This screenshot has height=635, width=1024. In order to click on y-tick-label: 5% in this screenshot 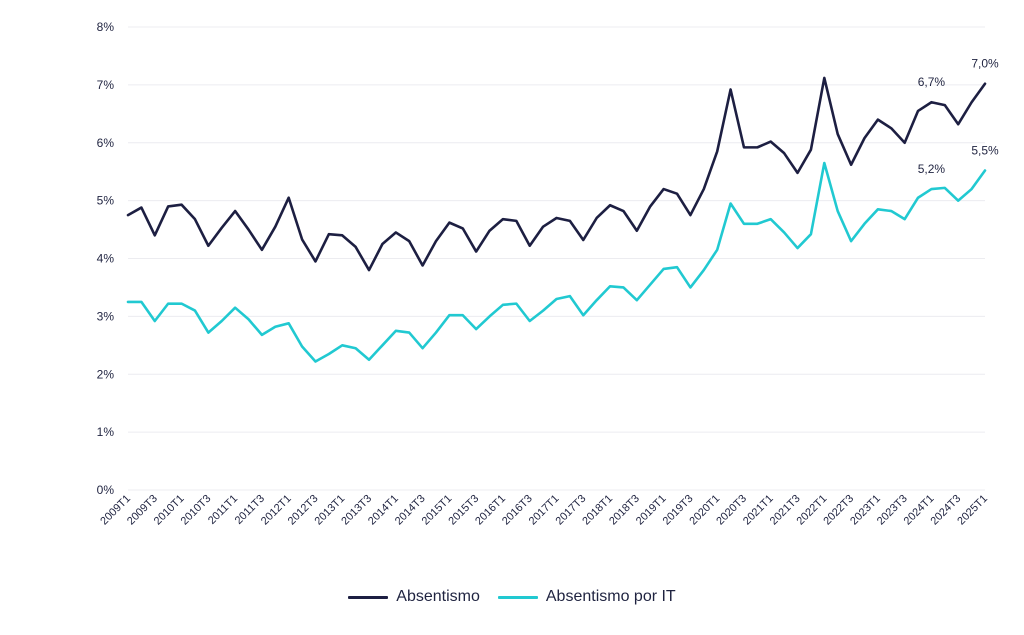, I will do `click(106, 201)`.